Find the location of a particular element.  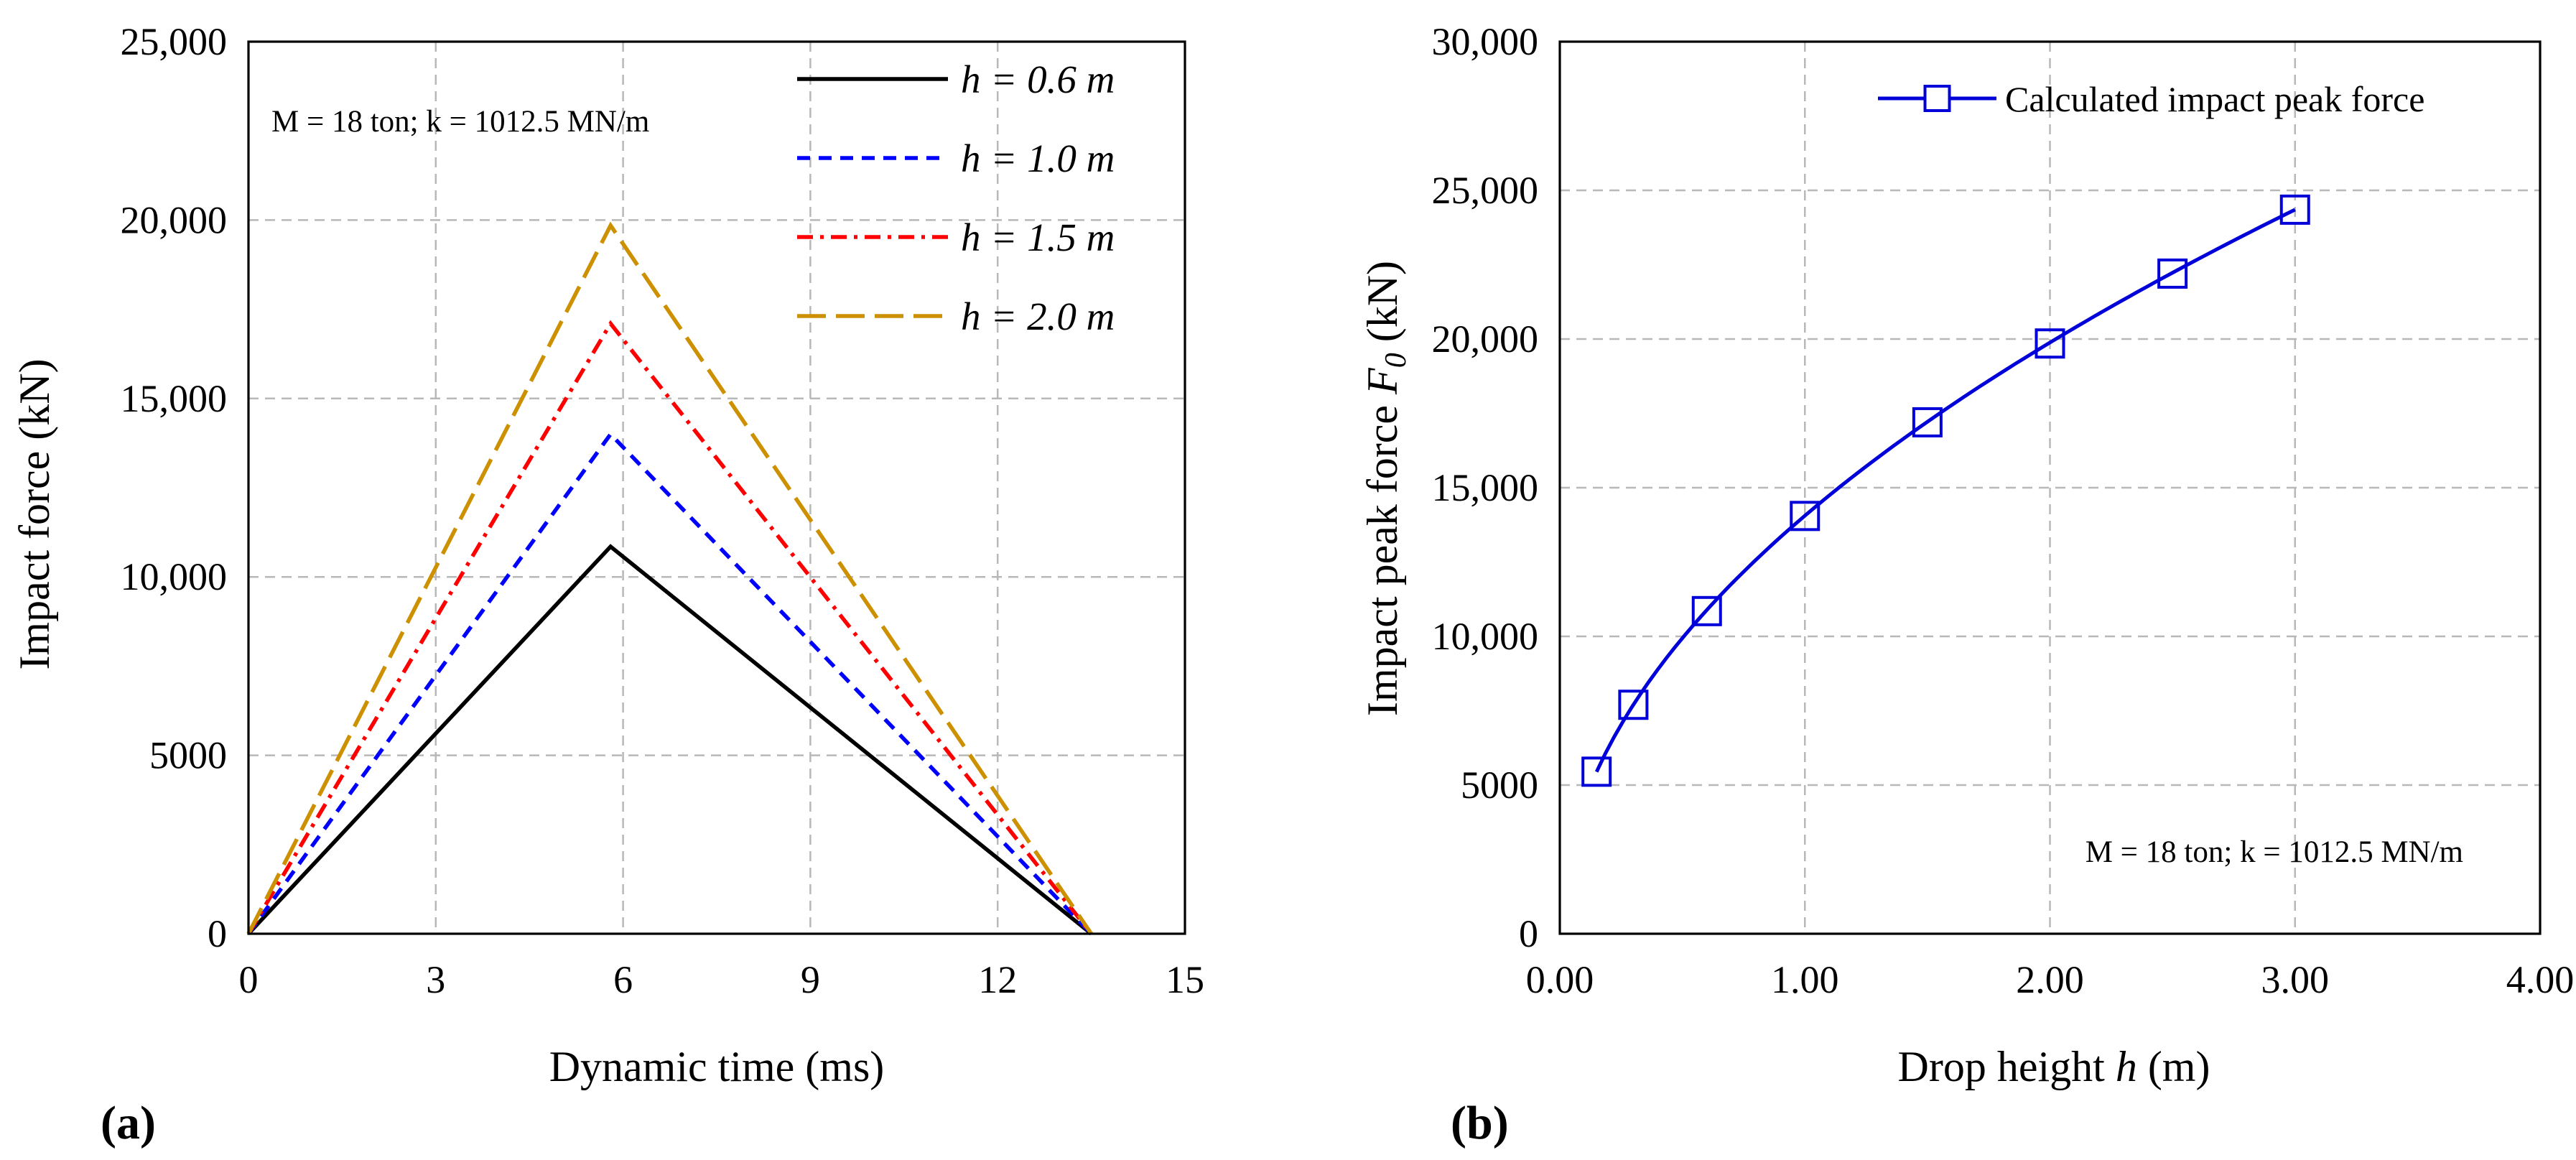

legend: Calculated impact peak force is located at coordinates (2151, 99).